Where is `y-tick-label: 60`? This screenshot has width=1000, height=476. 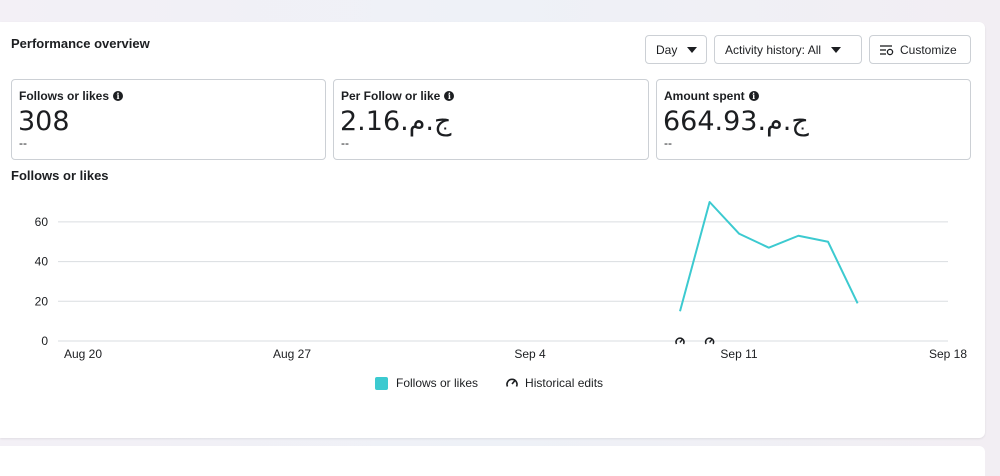 y-tick-label: 60 is located at coordinates (42, 222).